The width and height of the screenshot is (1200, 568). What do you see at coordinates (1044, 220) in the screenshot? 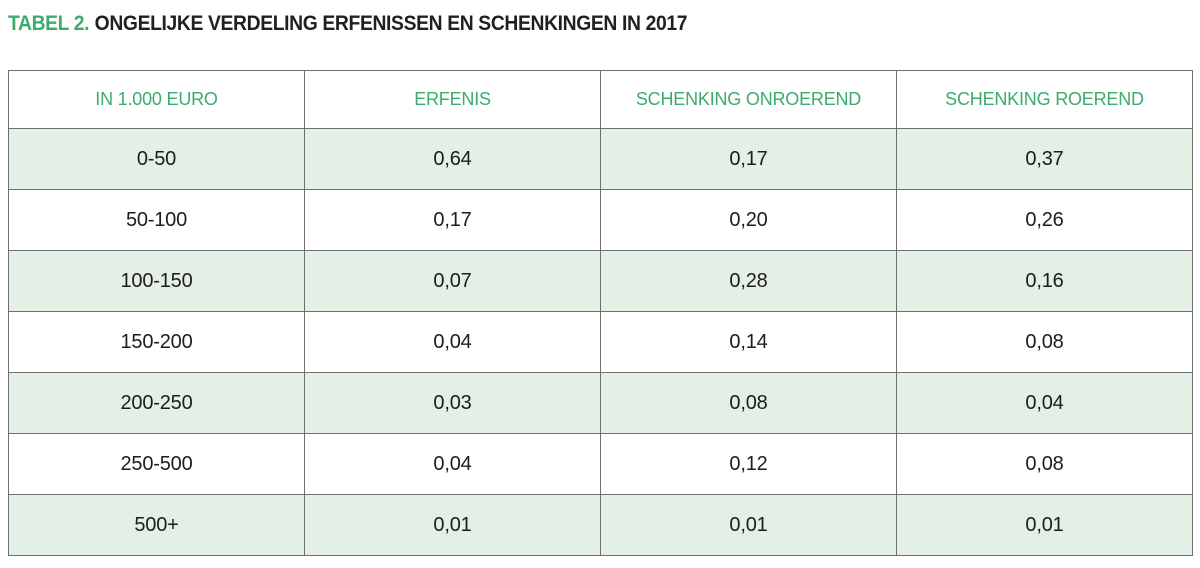
I see `cell-value: 0,26` at bounding box center [1044, 220].